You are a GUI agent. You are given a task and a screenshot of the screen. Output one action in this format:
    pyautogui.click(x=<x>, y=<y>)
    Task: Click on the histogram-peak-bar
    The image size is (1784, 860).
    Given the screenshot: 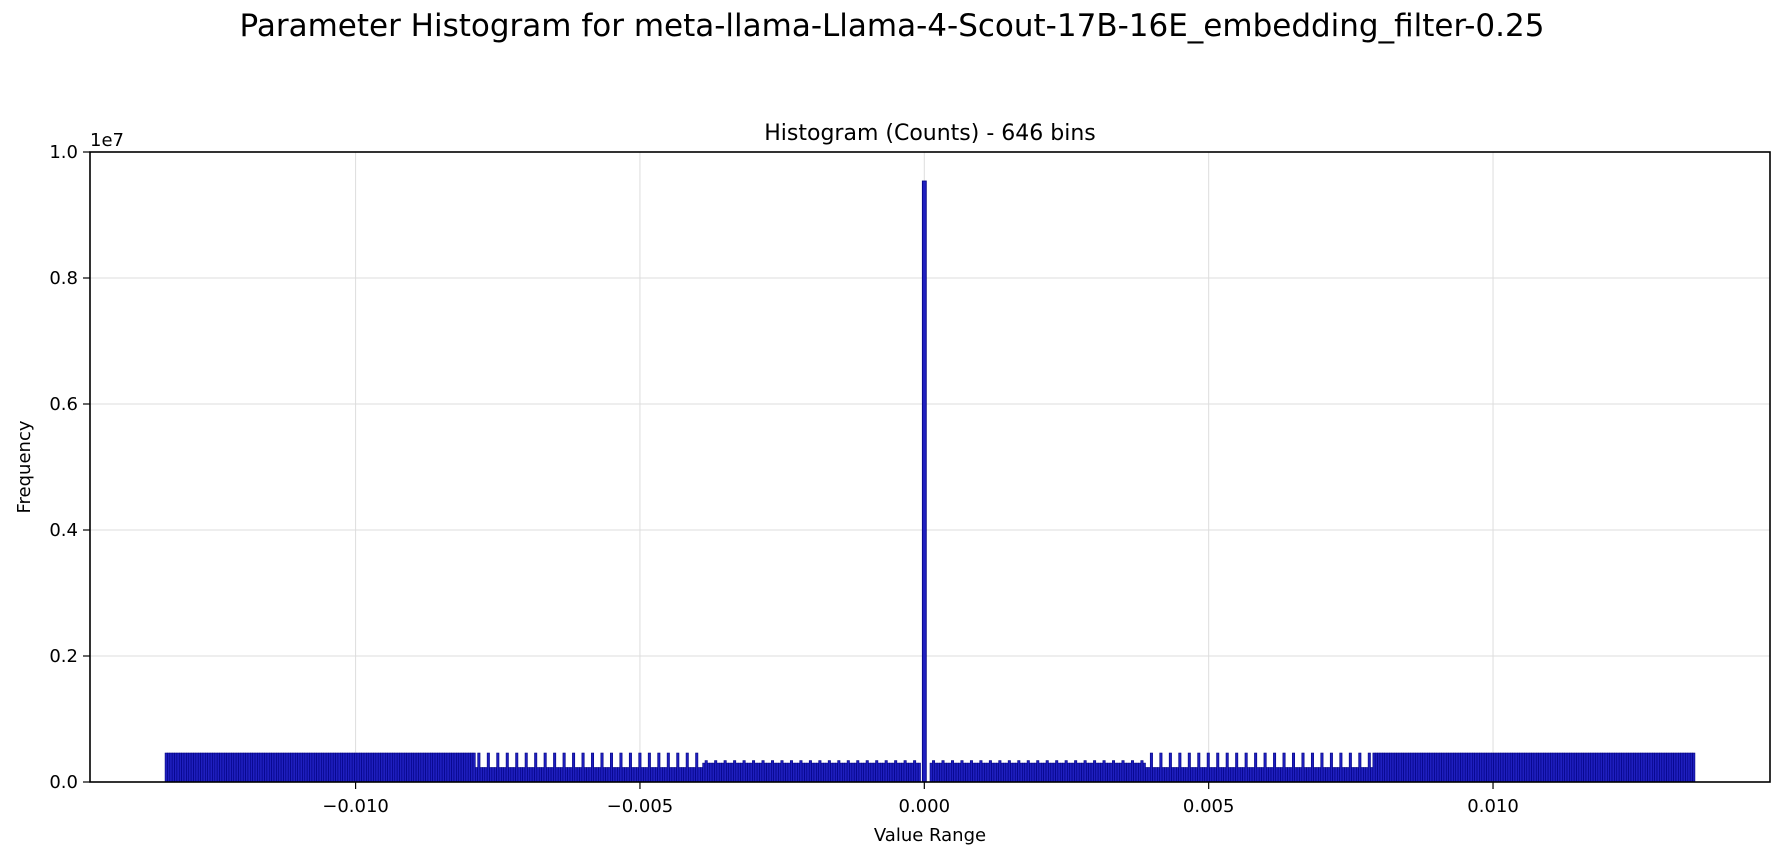 What is the action you would take?
    pyautogui.click(x=924, y=481)
    